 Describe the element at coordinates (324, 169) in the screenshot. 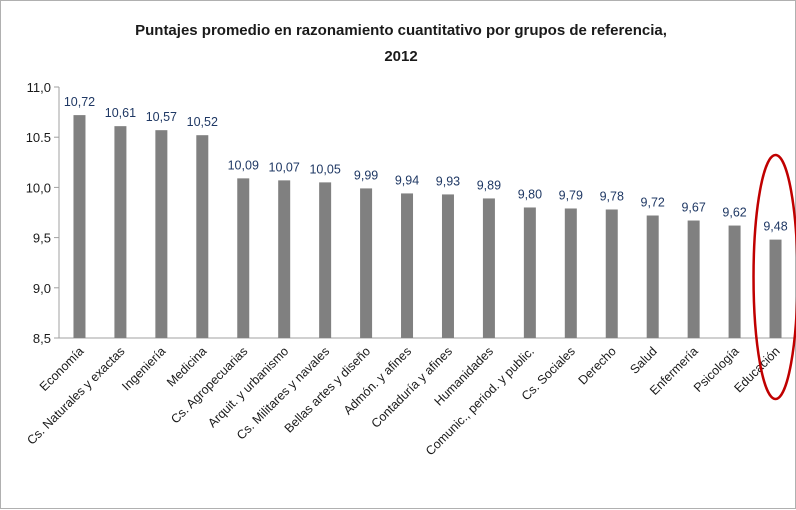

I see `data-label: 10,05` at that location.